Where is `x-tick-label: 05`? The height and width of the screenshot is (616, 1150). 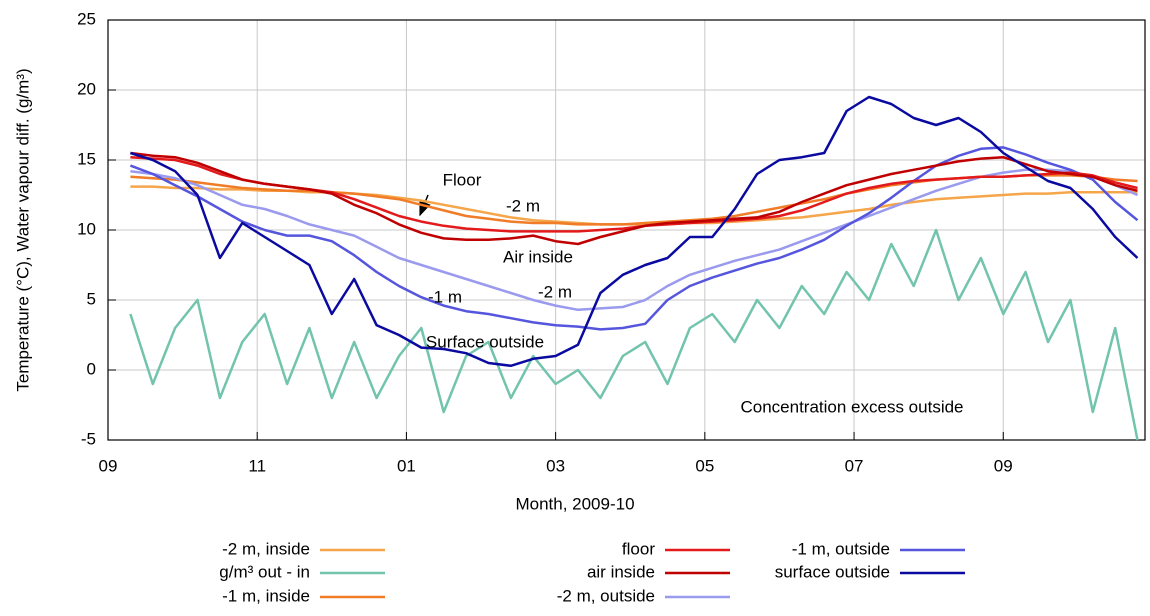 x-tick-label: 05 is located at coordinates (704, 465).